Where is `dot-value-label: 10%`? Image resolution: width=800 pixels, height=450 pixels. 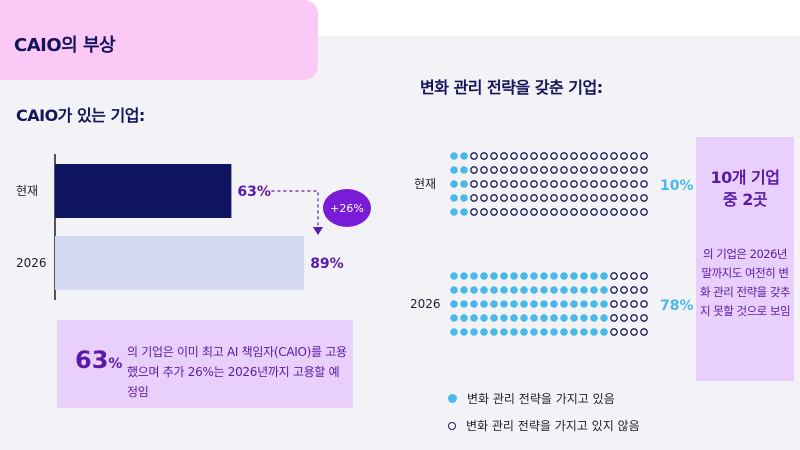
dot-value-label: 10% is located at coordinates (677, 186).